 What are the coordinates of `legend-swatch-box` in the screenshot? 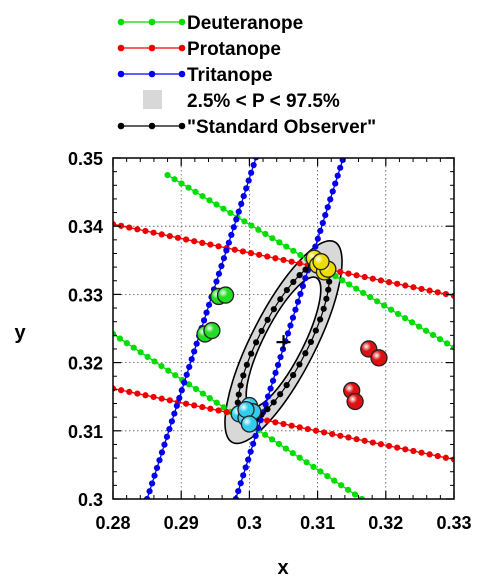 It's located at (152, 99).